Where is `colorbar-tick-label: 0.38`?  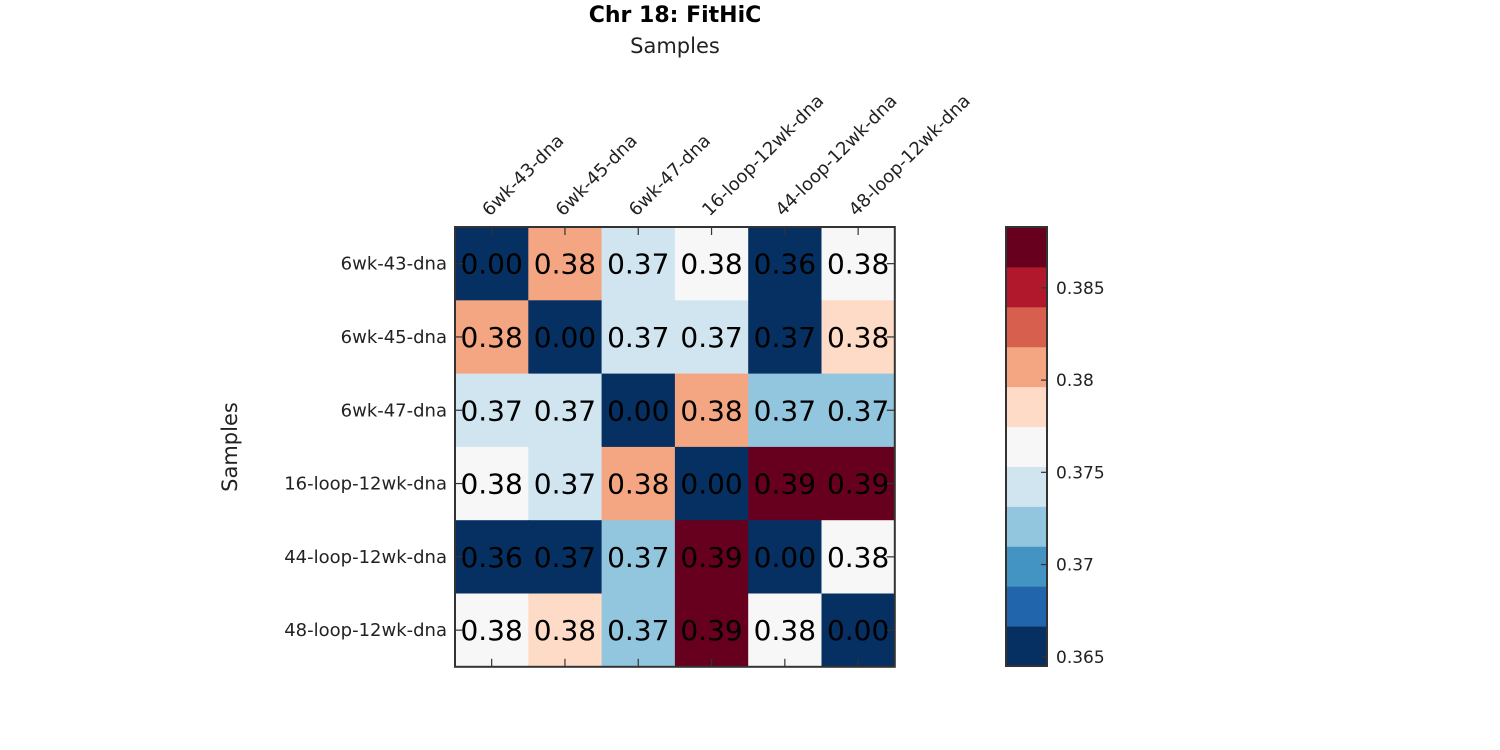 colorbar-tick-label: 0.38 is located at coordinates (1075, 381).